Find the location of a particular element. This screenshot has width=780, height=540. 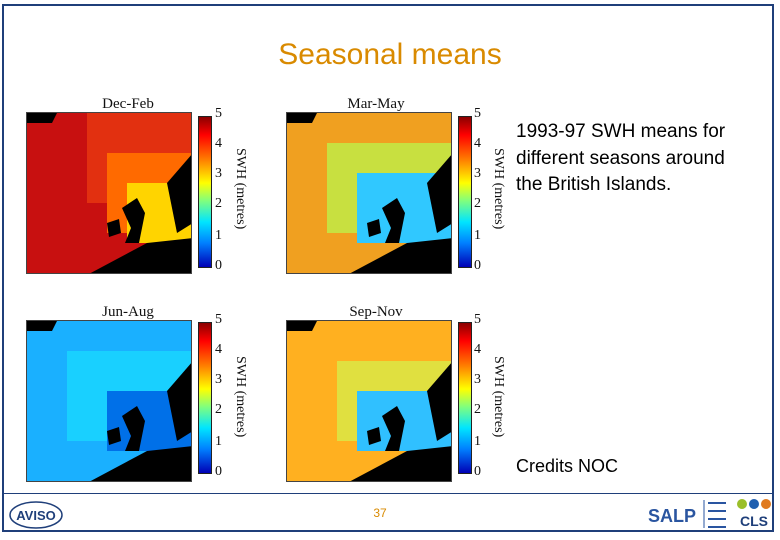

cls-logo-graphic: CLS is located at coordinates (754, 514).